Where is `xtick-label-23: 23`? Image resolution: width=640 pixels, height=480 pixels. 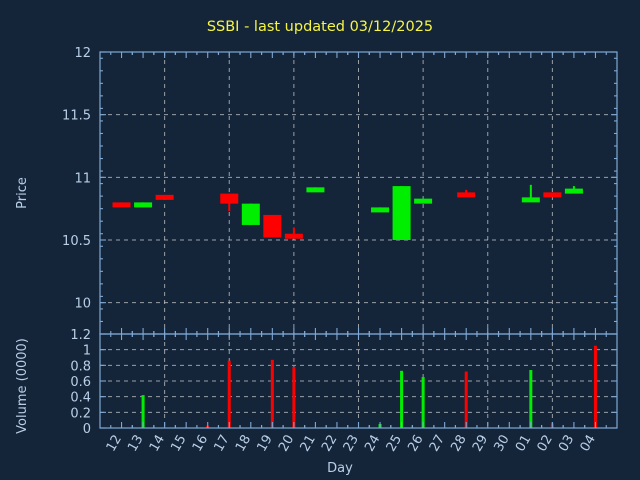
xtick-label-23: 23 is located at coordinates (351, 444).